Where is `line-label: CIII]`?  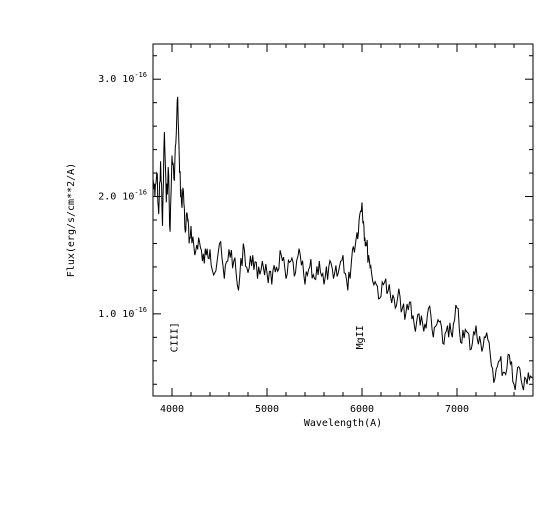
line-label: CIII] is located at coordinates (175, 337).